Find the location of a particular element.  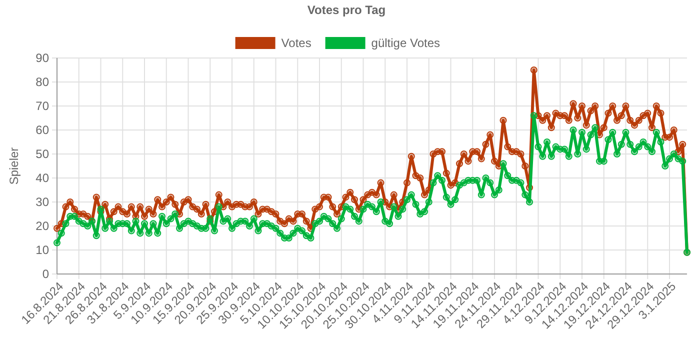

legend-label: Votes is located at coordinates (296, 43).